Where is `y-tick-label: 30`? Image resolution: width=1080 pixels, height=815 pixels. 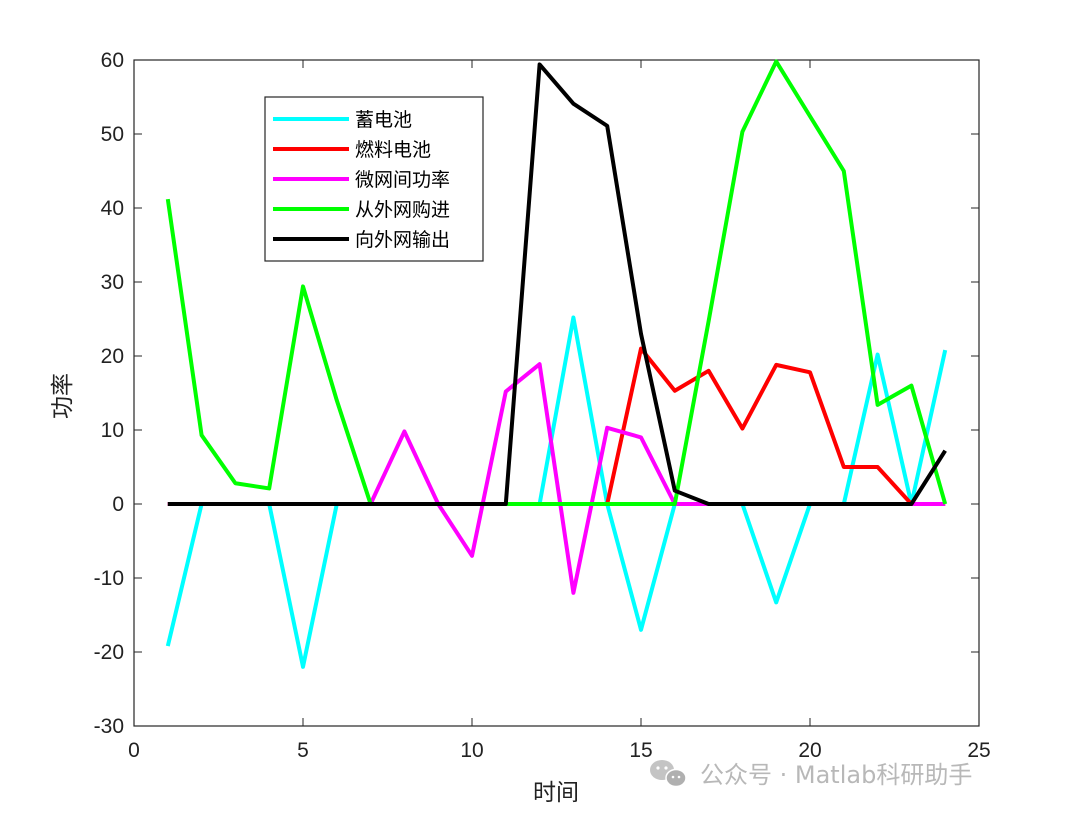
y-tick-label: 30 is located at coordinates (112, 282).